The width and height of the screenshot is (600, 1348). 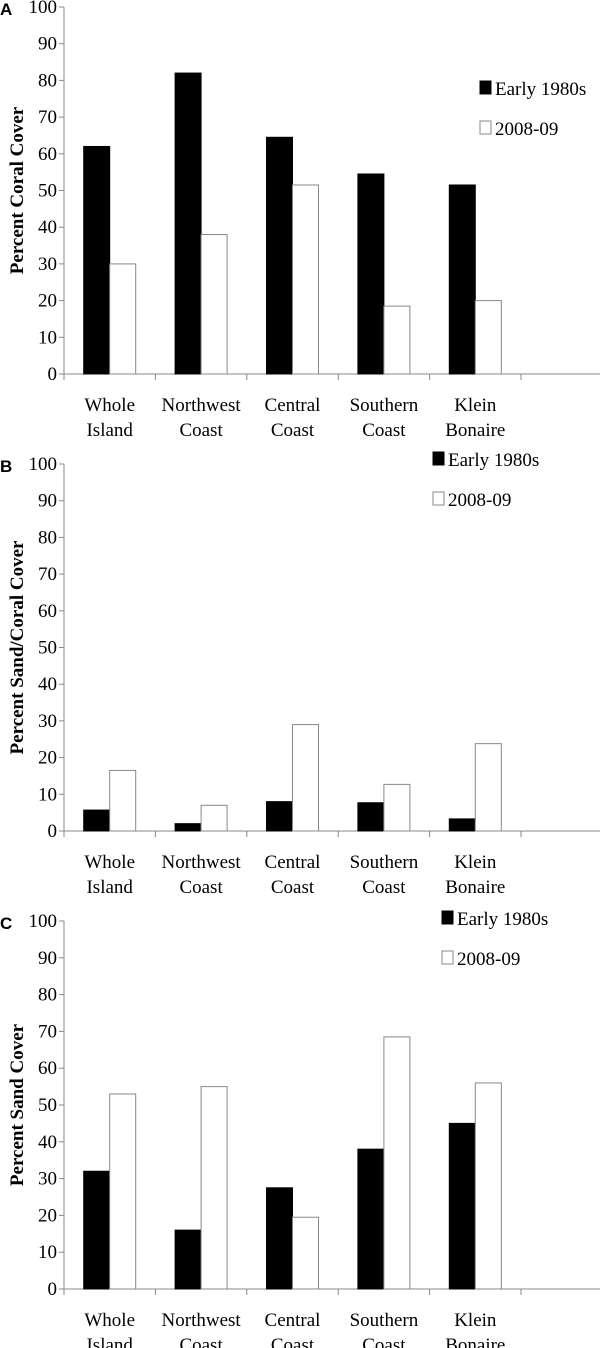 What do you see at coordinates (293, 862) in the screenshot?
I see `category-label: Central` at bounding box center [293, 862].